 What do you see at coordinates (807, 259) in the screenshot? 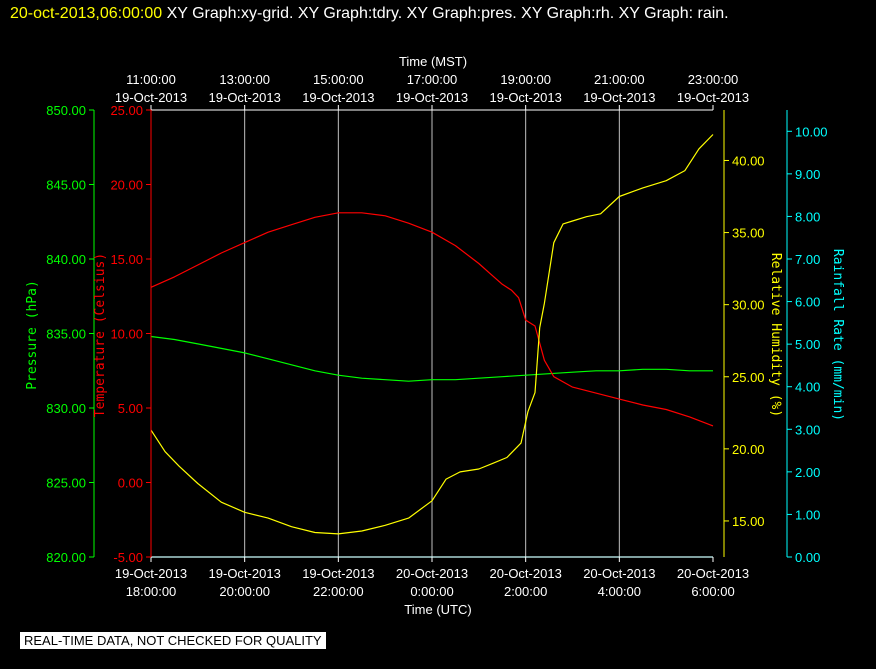
I see `rain-tick-label: 7.00` at bounding box center [807, 259].